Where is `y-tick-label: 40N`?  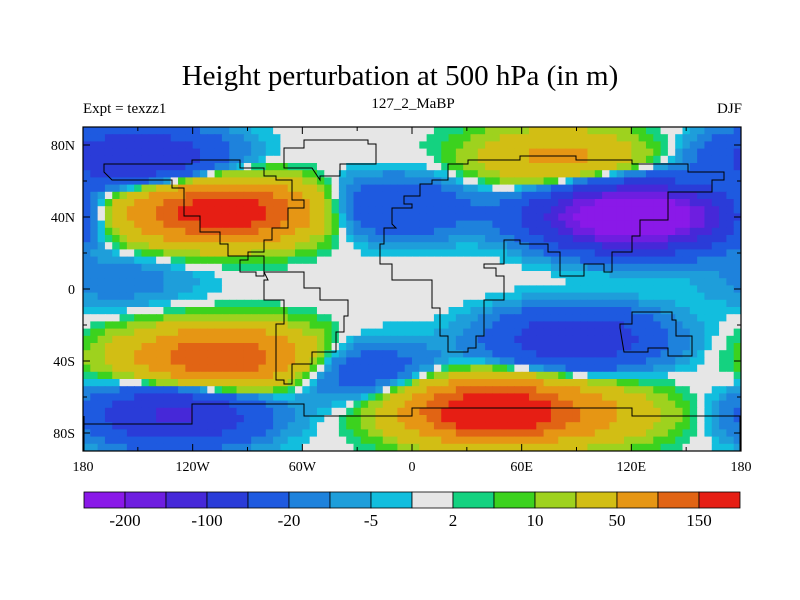 y-tick-label: 40N is located at coordinates (63, 218).